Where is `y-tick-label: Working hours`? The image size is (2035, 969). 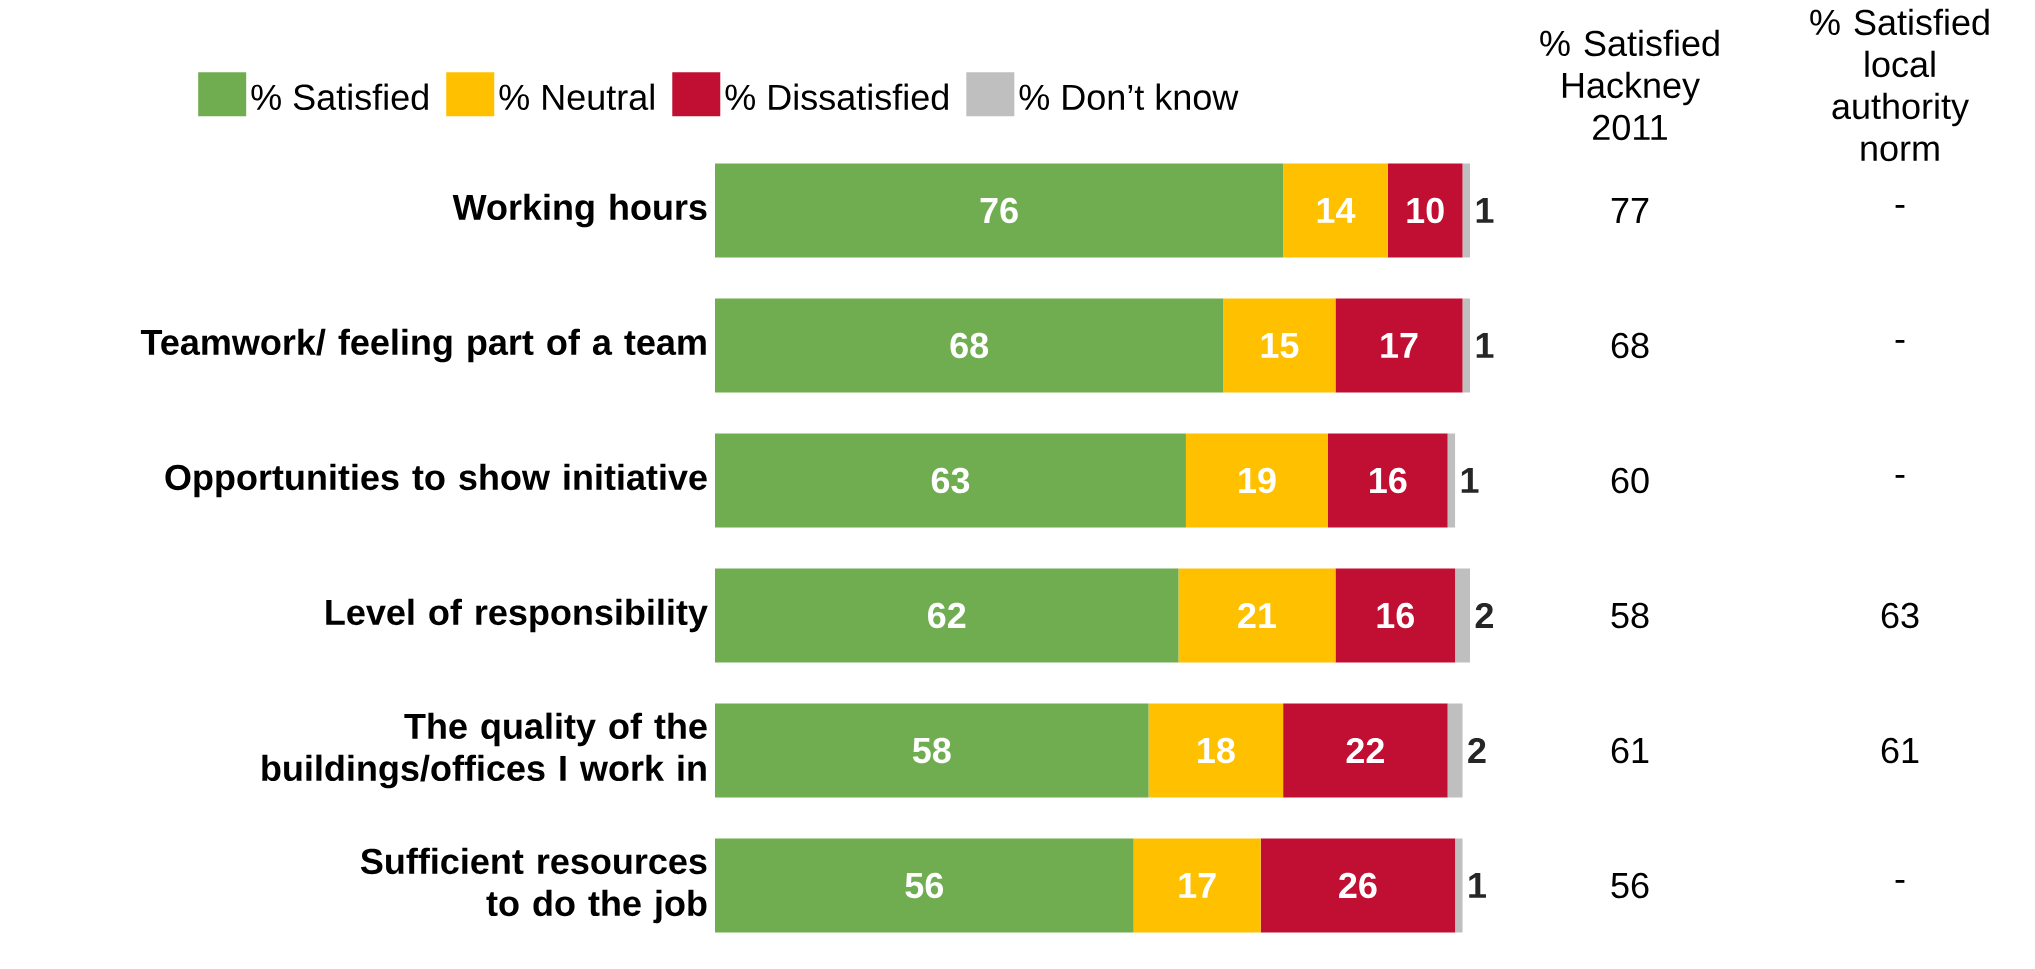 y-tick-label: Working hours is located at coordinates (579, 210).